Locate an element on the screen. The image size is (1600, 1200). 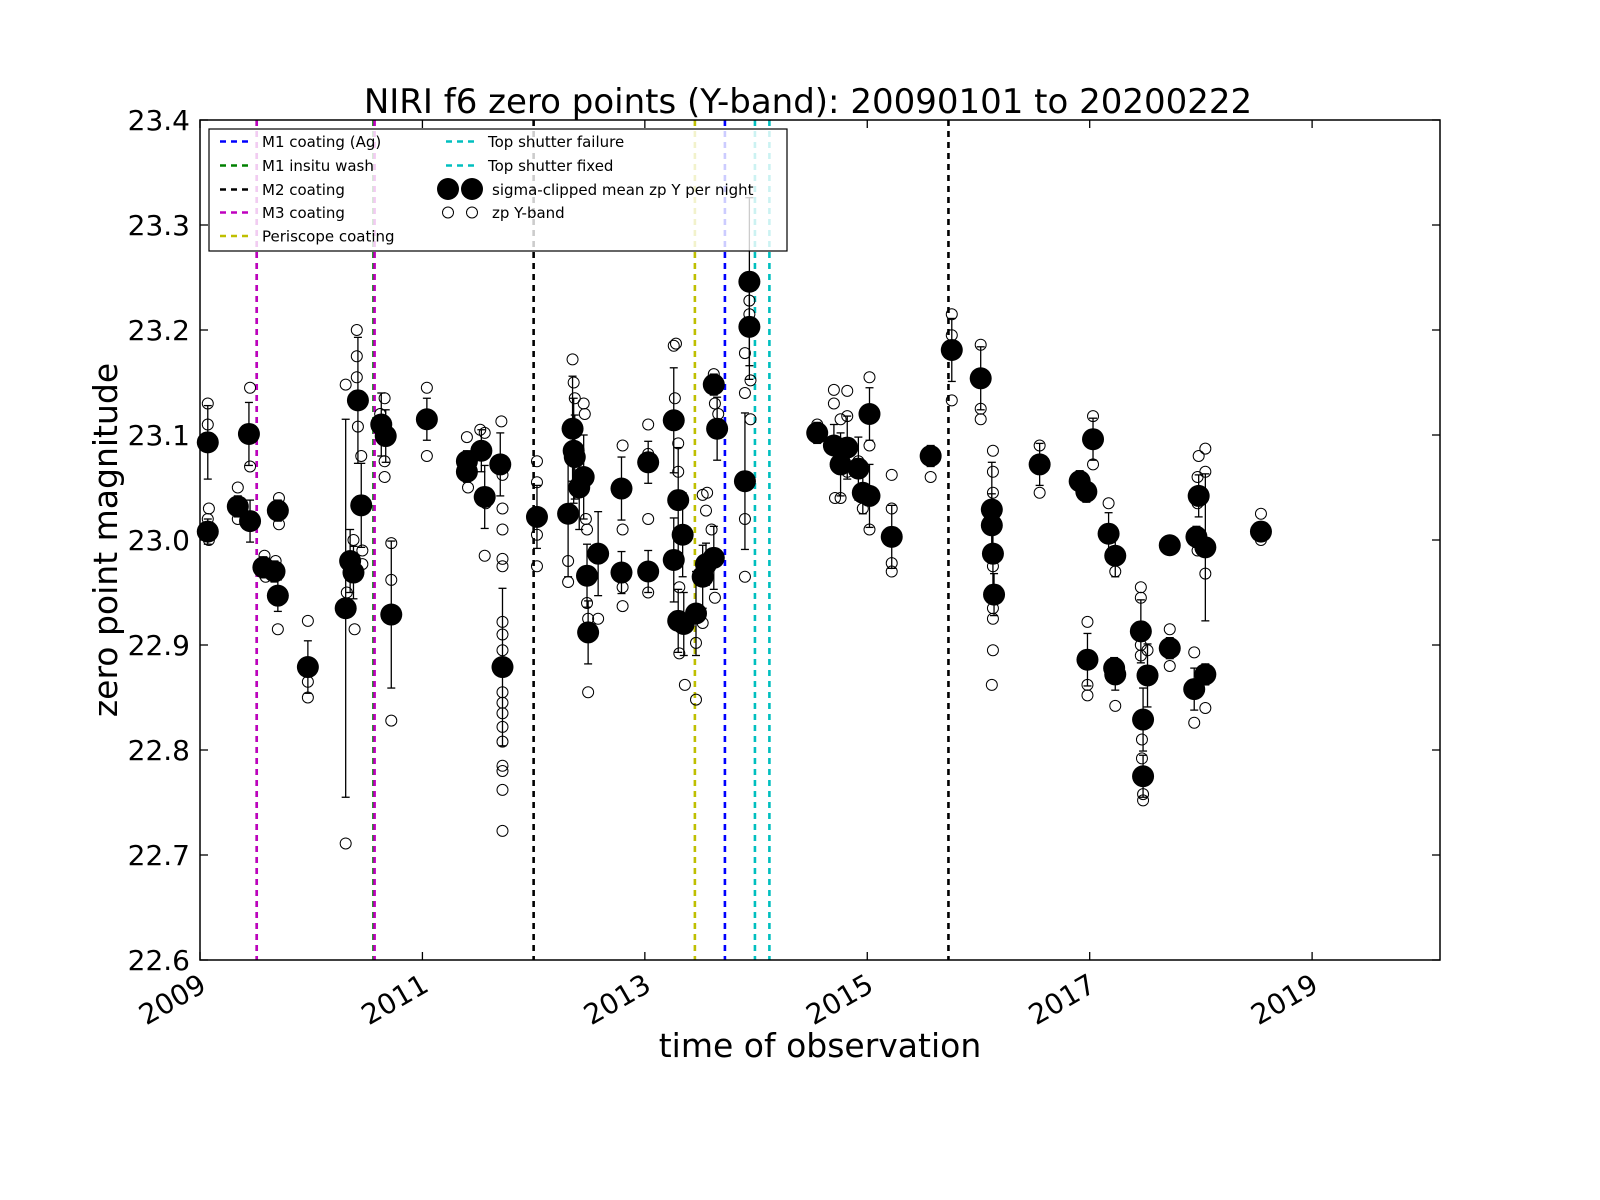
legend-label-m1-coating: M1 coating (Ag) is located at coordinates (321, 142).